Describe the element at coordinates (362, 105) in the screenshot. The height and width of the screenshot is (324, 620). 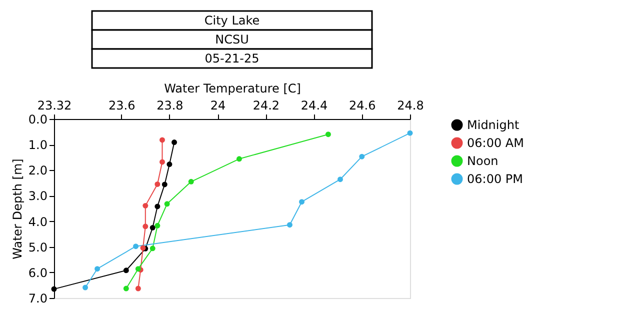
I see `x-tick-label: 24.6` at that location.